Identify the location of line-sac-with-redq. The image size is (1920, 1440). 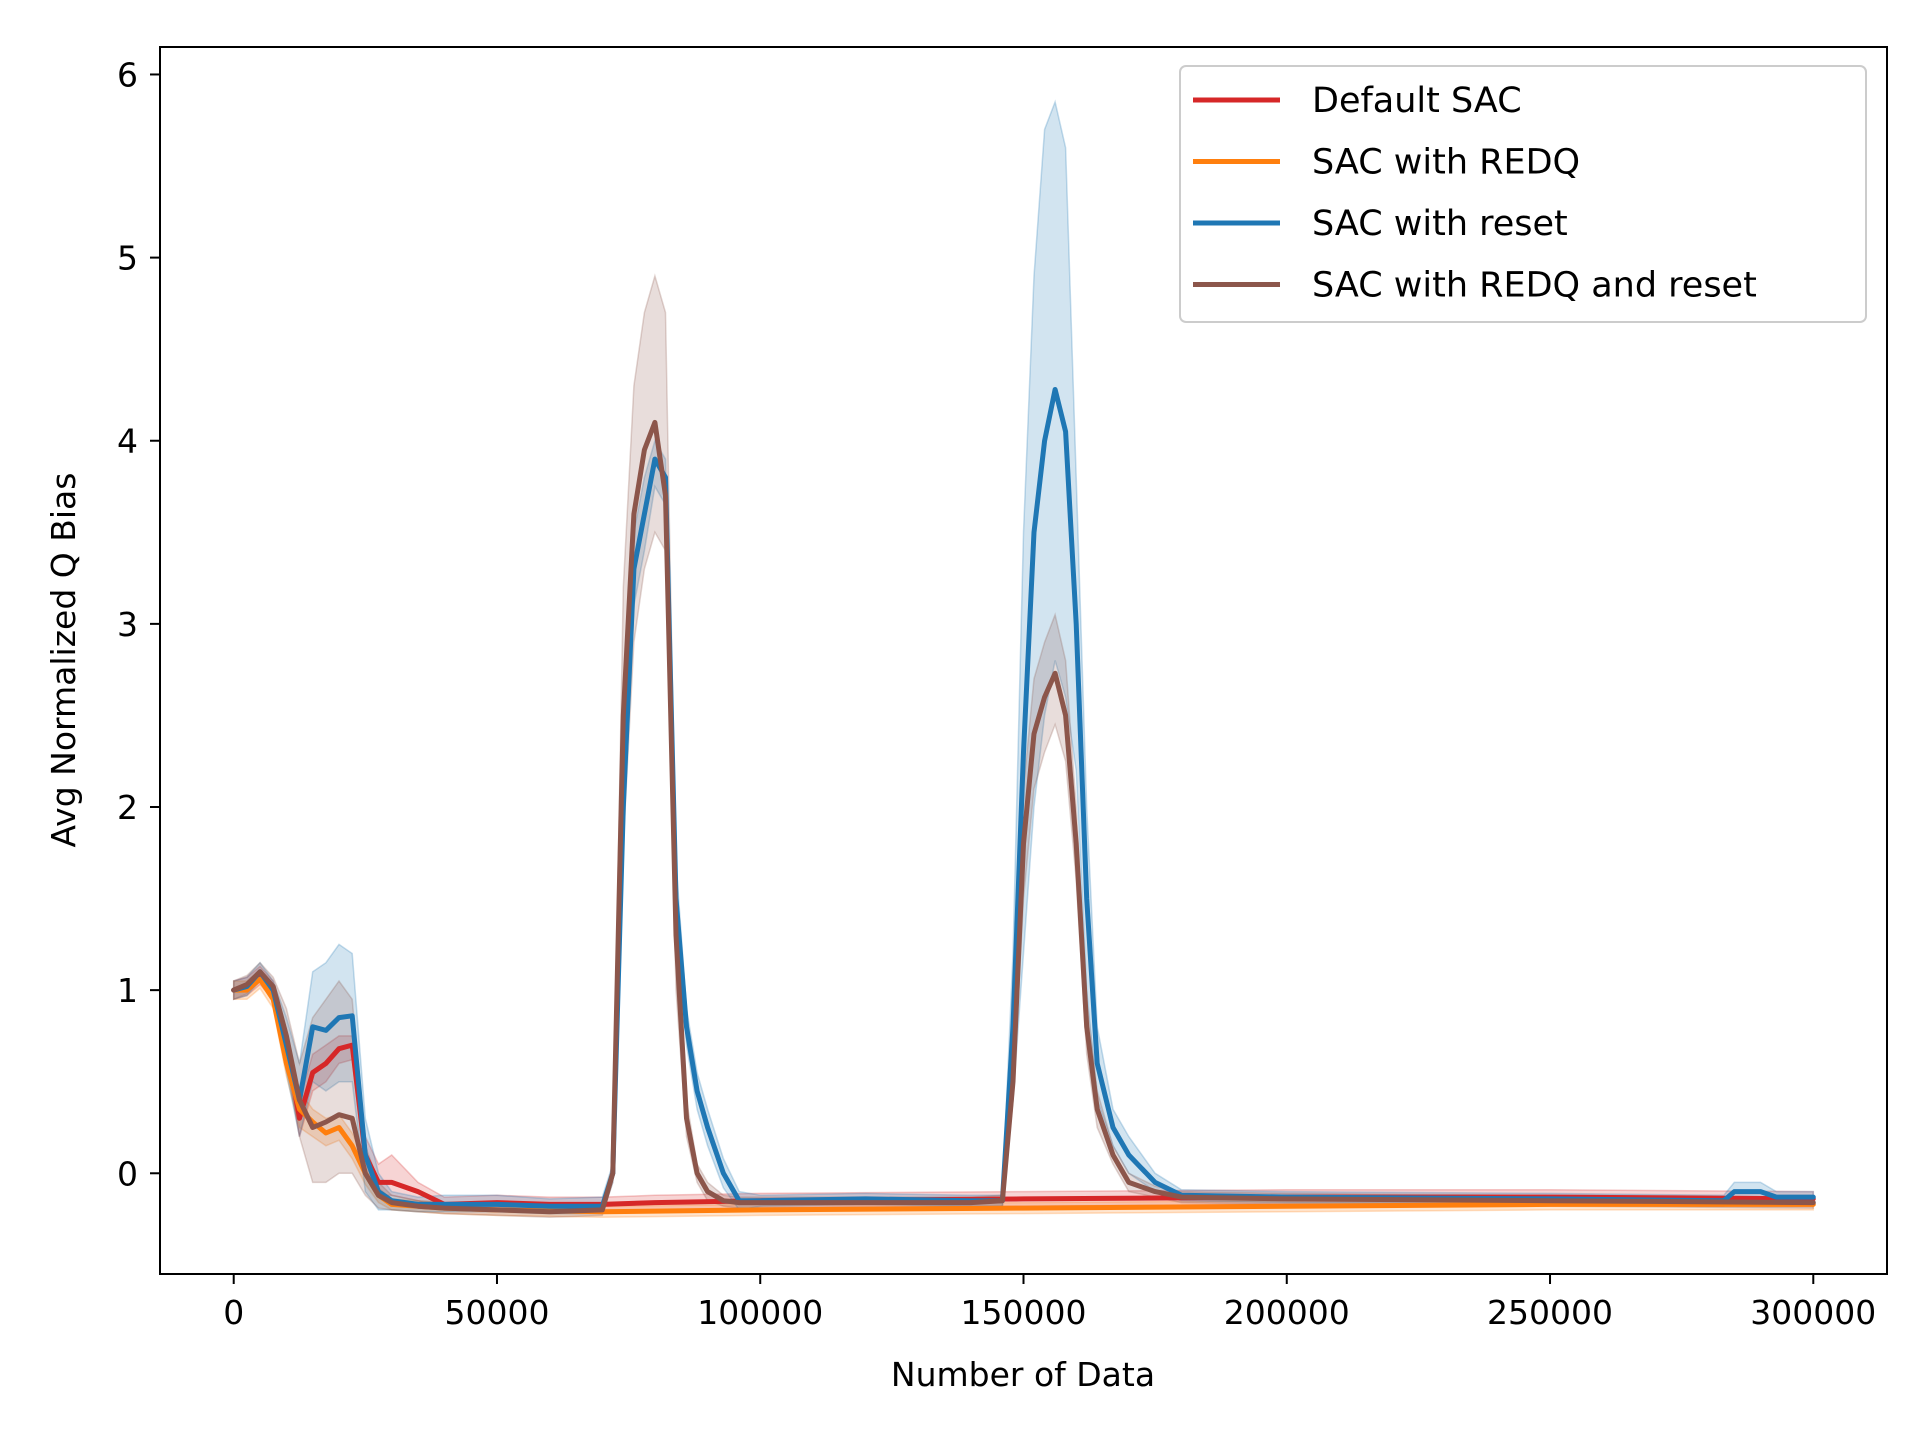
(1023, 1095).